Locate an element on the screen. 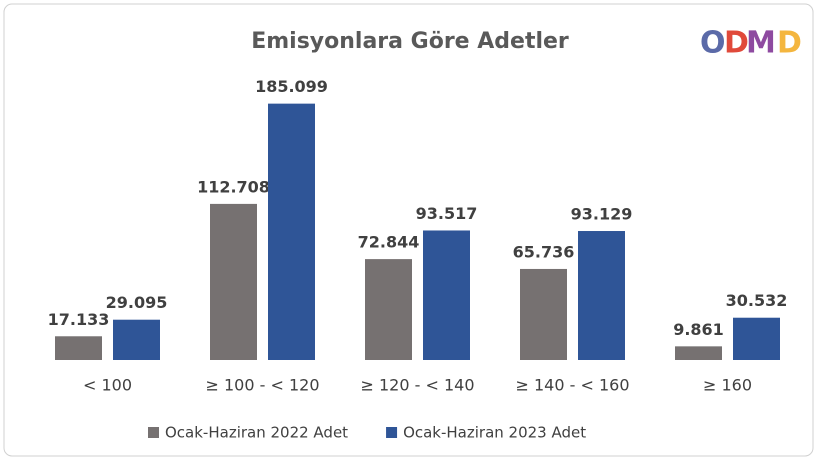 The height and width of the screenshot is (461, 818). data-label: 93.129 is located at coordinates (602, 214).